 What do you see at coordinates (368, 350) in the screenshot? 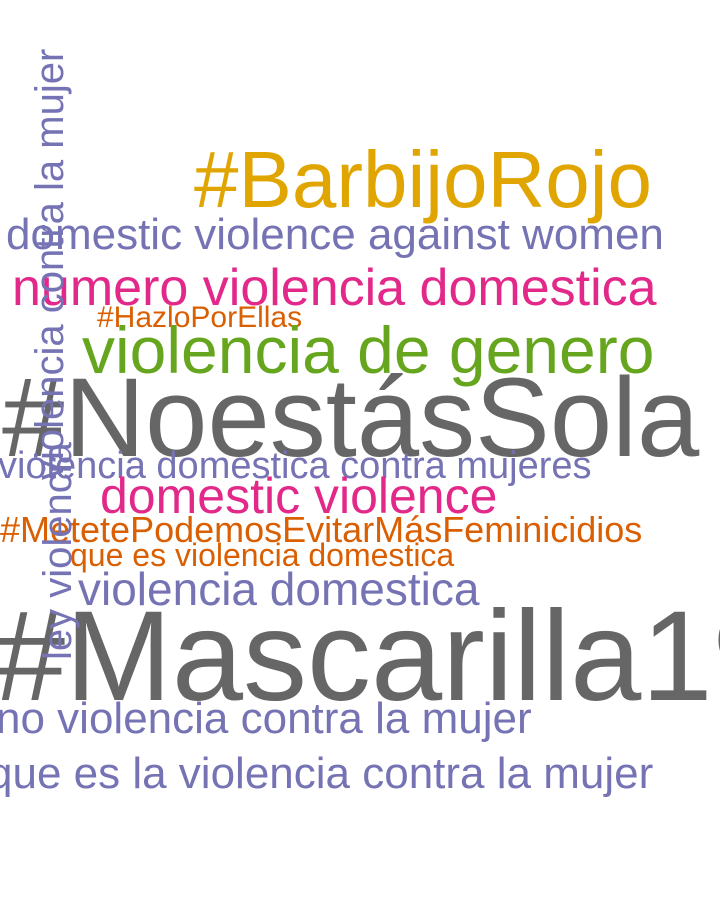
I see `word-violencia-de-genero: violencia de genero` at bounding box center [368, 350].